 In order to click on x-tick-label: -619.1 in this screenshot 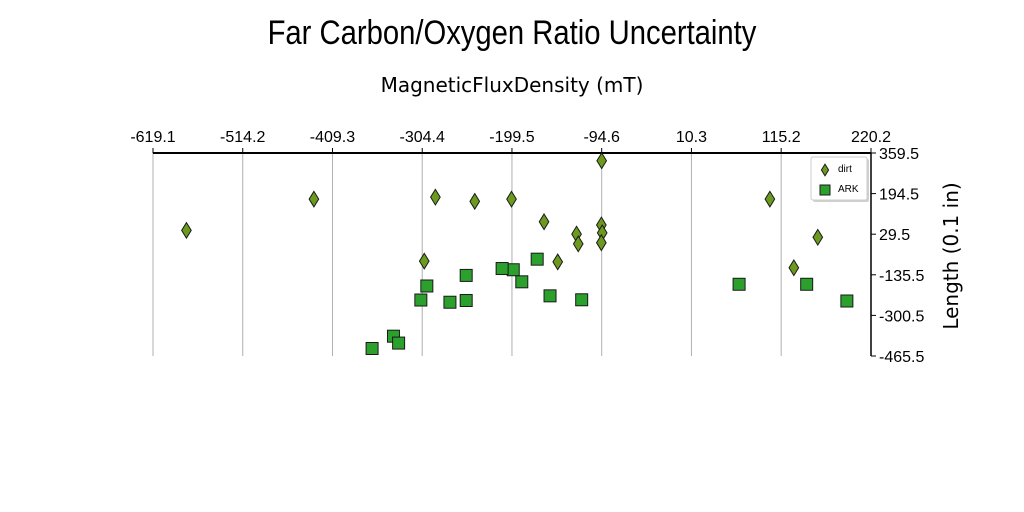, I will do `click(152, 137)`.